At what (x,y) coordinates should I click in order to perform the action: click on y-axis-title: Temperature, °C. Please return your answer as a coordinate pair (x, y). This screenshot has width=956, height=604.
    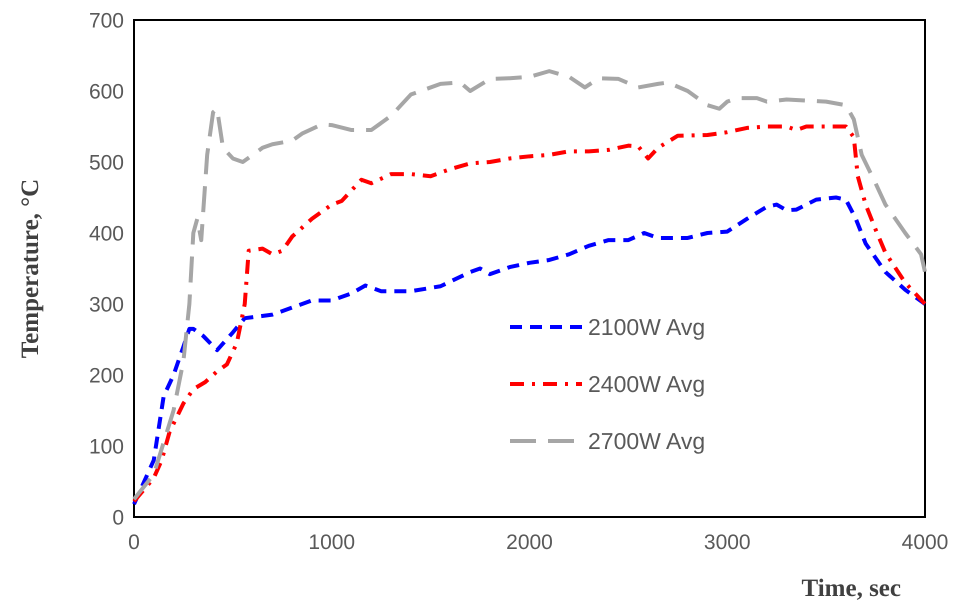
    Looking at the image, I should click on (30, 268).